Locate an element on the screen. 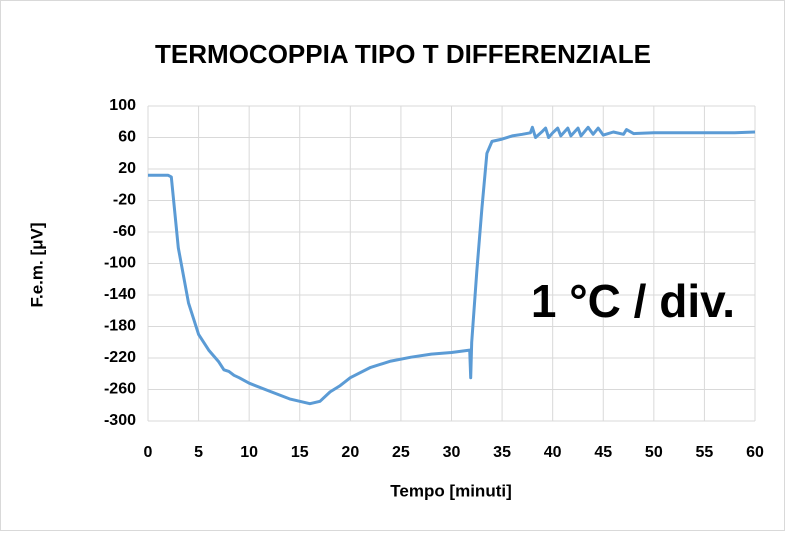 This screenshot has height=536, width=785. x-tick-label: 50 is located at coordinates (654, 452).